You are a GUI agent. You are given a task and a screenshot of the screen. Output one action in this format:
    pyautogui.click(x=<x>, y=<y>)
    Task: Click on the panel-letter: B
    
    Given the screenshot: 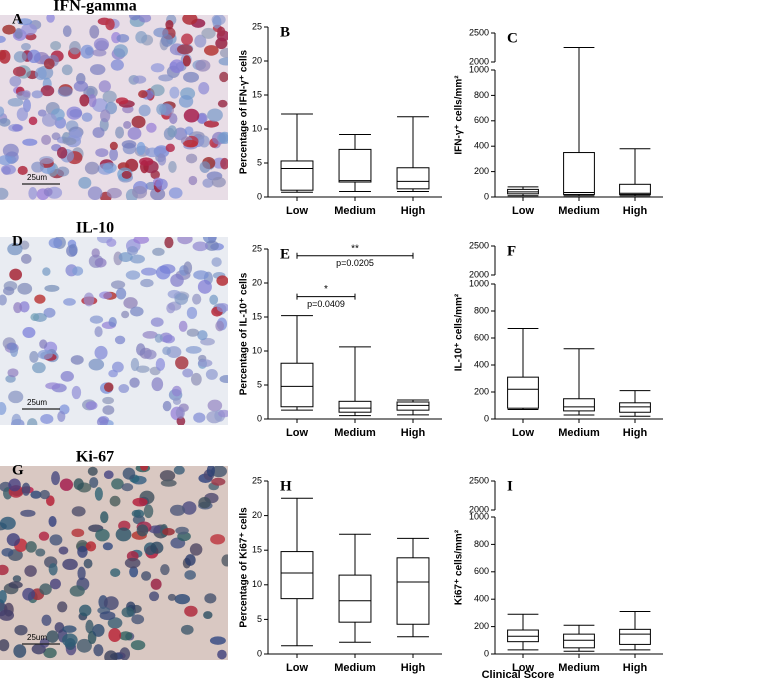 What is the action you would take?
    pyautogui.click(x=285, y=32)
    